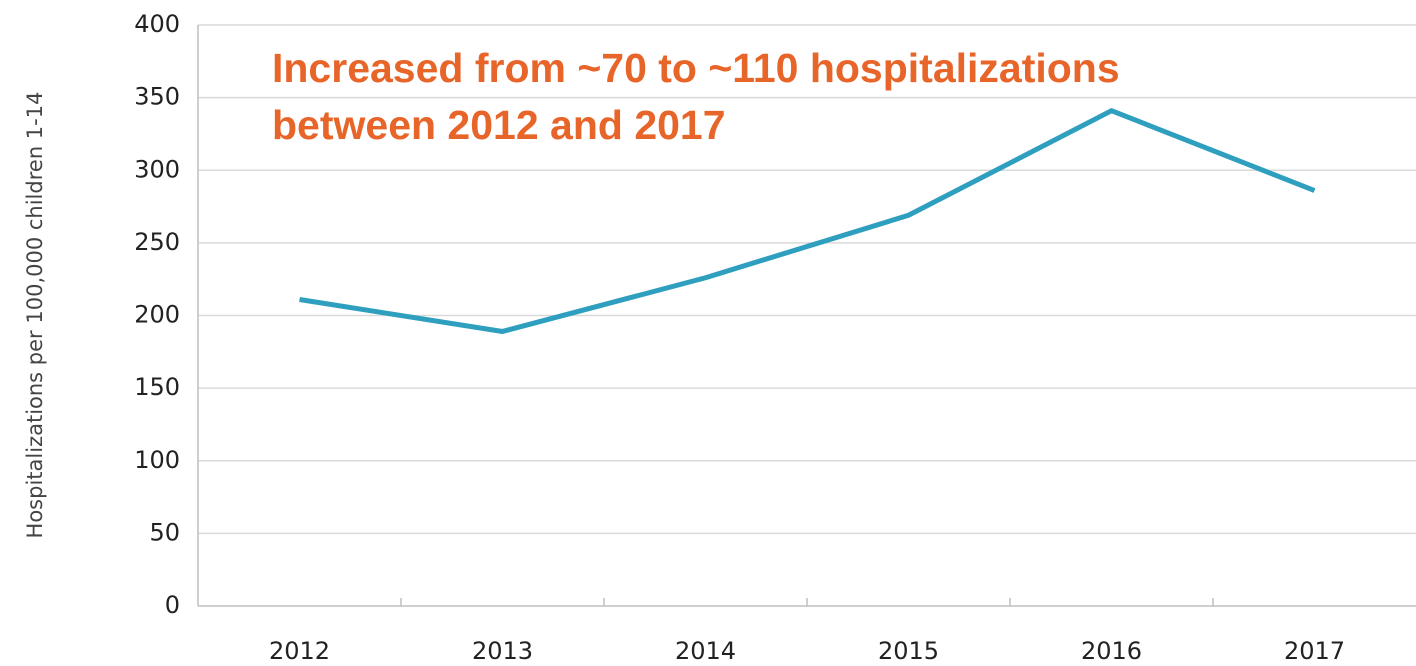 This screenshot has height=666, width=1416. Describe the element at coordinates (502, 651) in the screenshot. I see `x-tick-label: 2013` at that location.